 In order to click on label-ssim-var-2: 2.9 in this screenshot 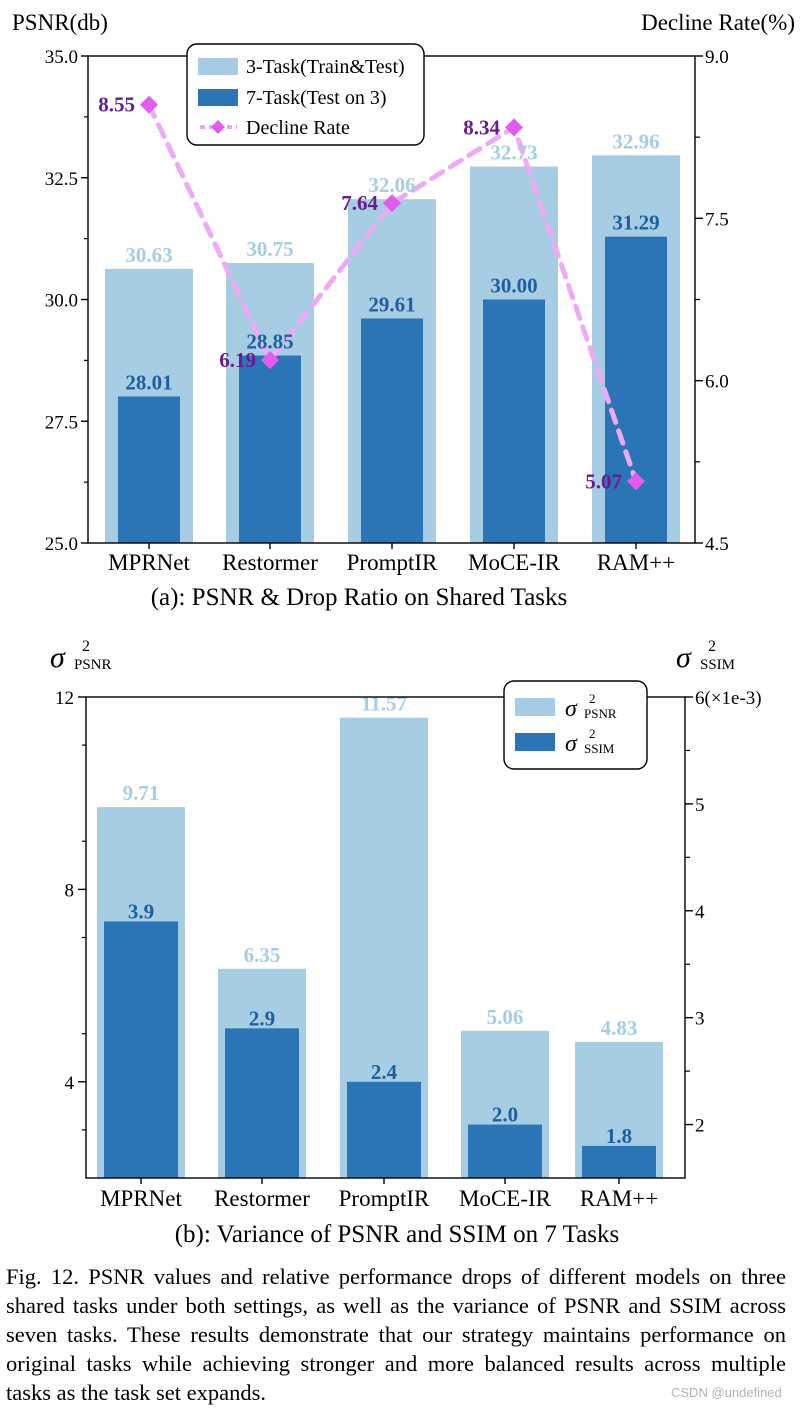, I will do `click(262, 1018)`.